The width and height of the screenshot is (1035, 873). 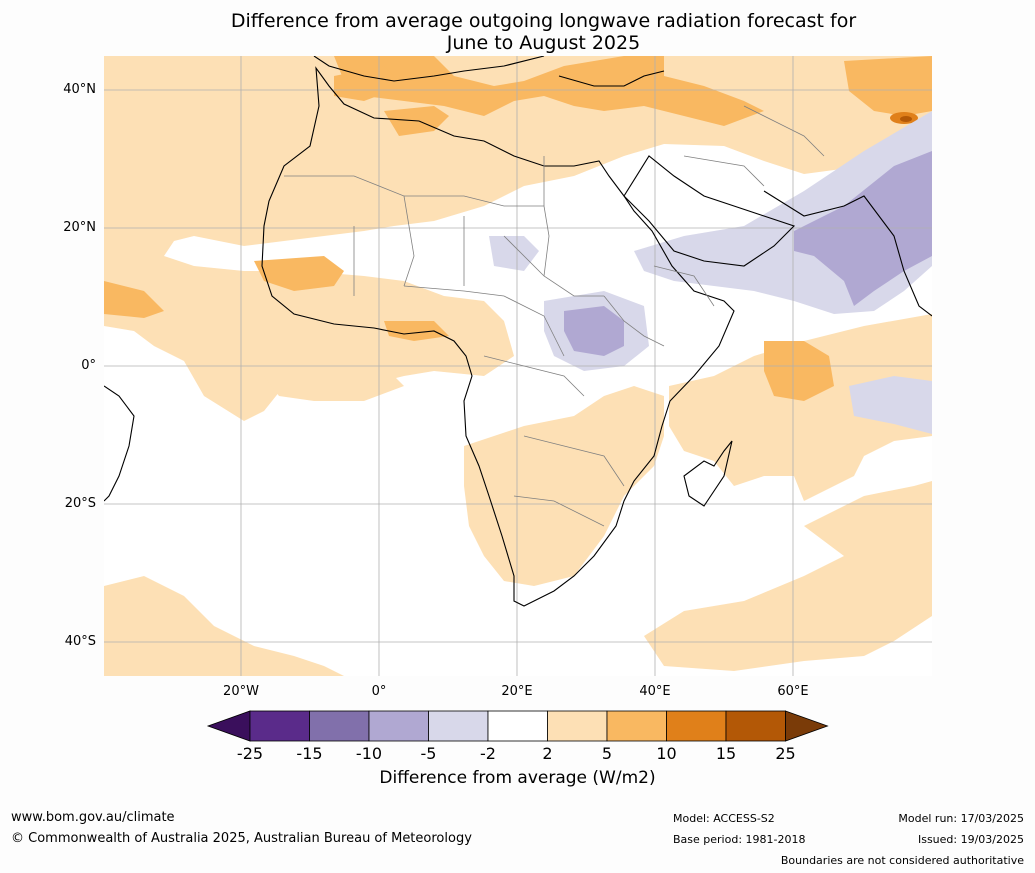 I want to click on colorbar, so click(x=517, y=726).